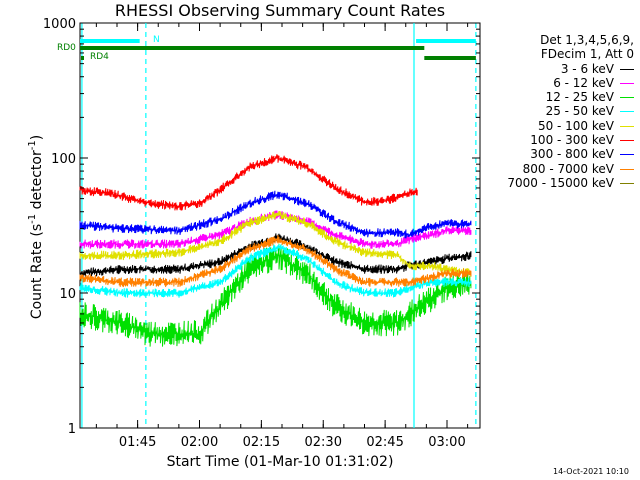 This screenshot has width=640, height=480. Describe the element at coordinates (36, 227) in the screenshot. I see `y-axis-label: Count Rate (s-1 detector-1)` at that location.